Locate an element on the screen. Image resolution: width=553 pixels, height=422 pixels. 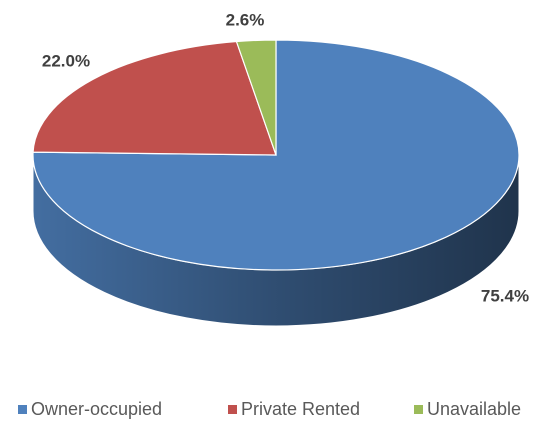
data-label: 22.0% is located at coordinates (66, 60).